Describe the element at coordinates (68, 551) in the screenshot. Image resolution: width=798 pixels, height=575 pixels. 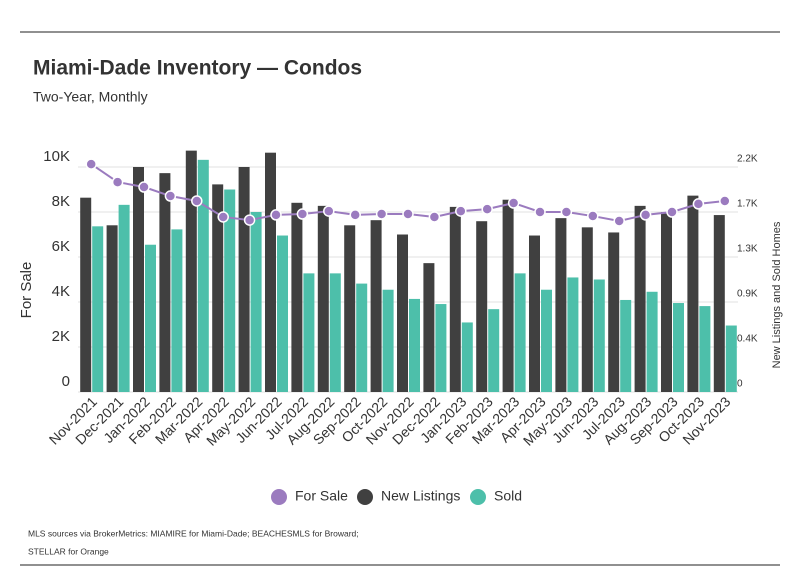
I see `footnote: STELLAR for Orange` at that location.